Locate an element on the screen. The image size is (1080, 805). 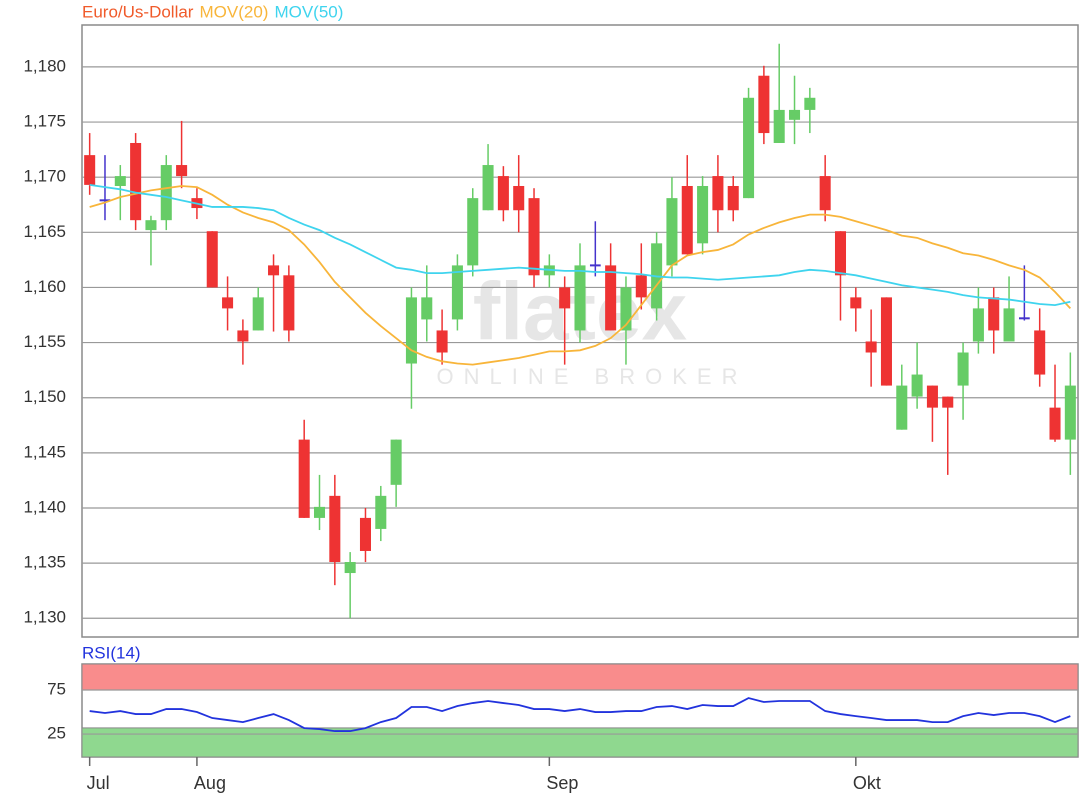
y-tick-label: 1,135 is located at coordinates (44, 562).